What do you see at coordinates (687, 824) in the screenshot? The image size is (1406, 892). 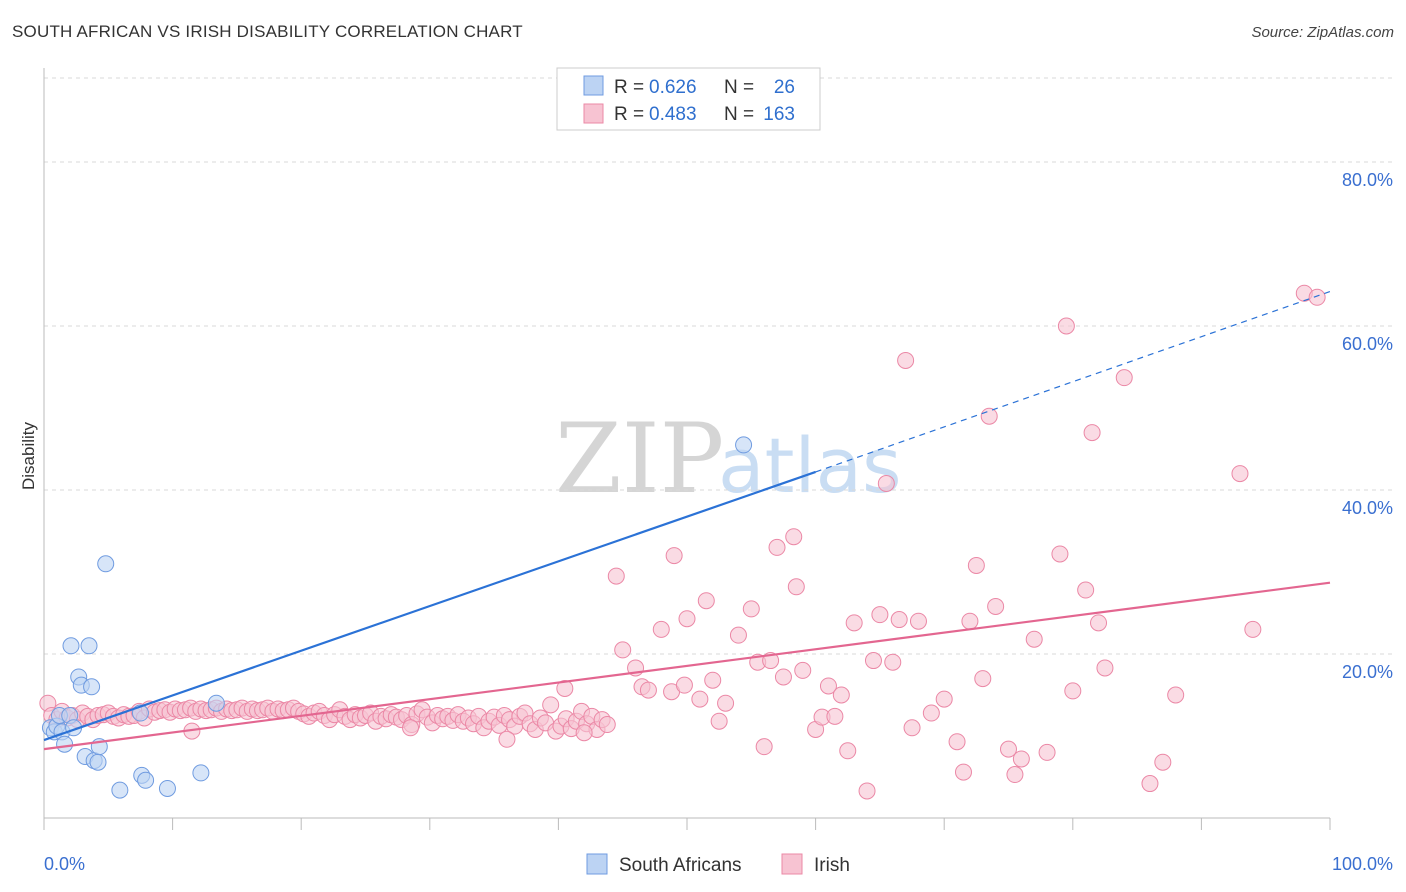 I see `x-ticks` at bounding box center [687, 824].